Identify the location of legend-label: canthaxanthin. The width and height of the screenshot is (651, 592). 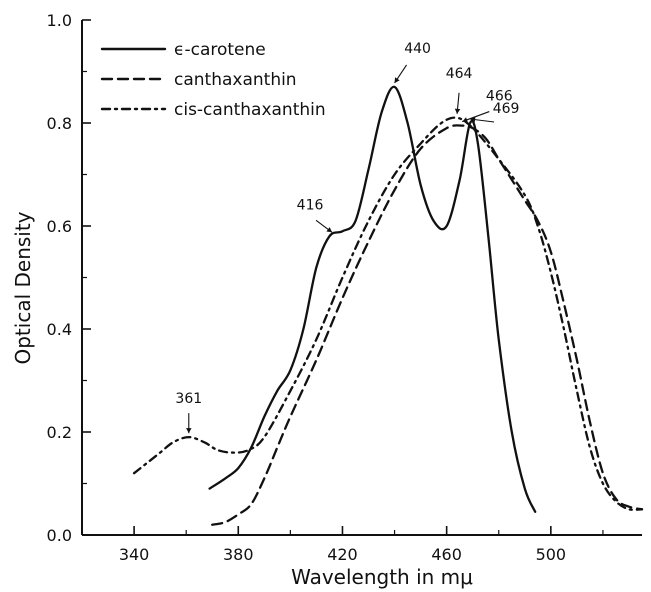
(235, 80).